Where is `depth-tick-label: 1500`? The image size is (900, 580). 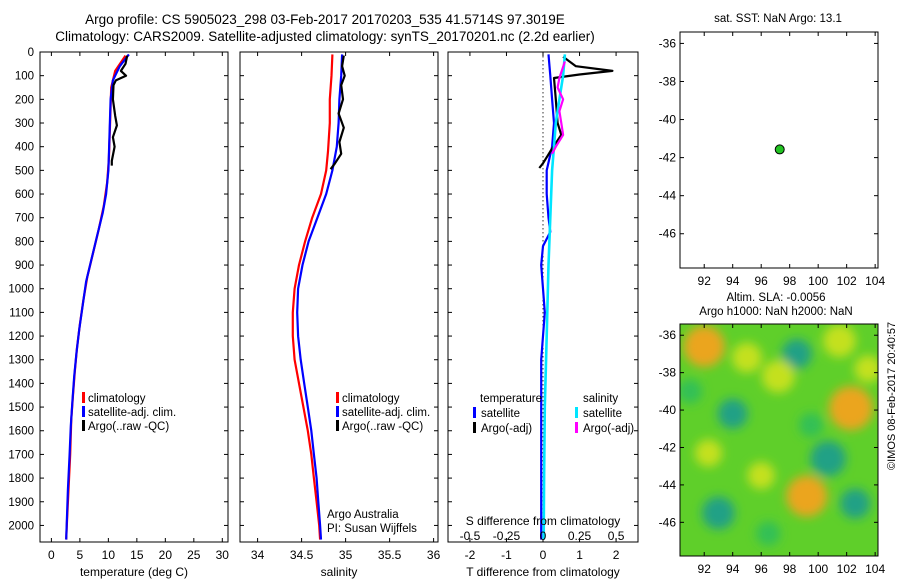
depth-tick-label: 1500 is located at coordinates (21, 408).